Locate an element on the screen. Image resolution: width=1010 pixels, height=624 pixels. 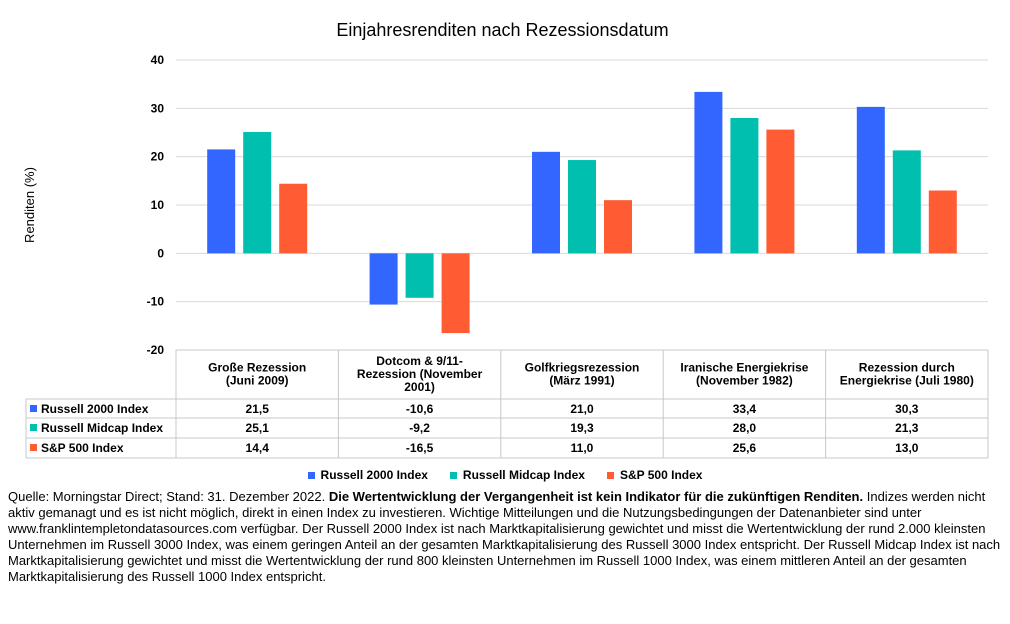
legend-label-sp500: S&P 500 Index is located at coordinates (661, 475).